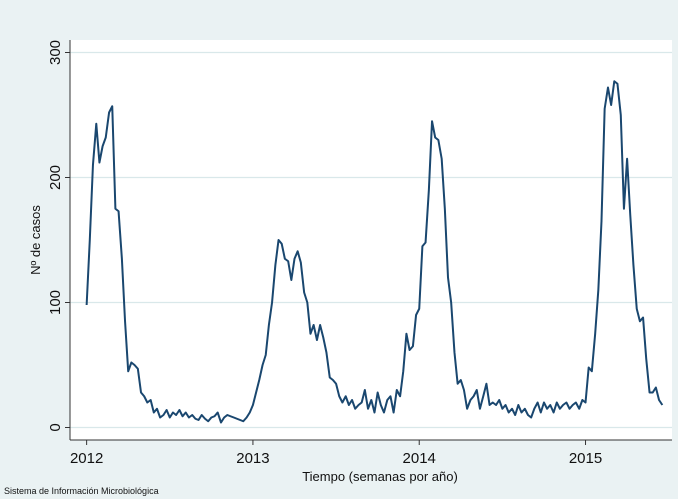  I want to click on x-tick-label: 2014, so click(419, 458).